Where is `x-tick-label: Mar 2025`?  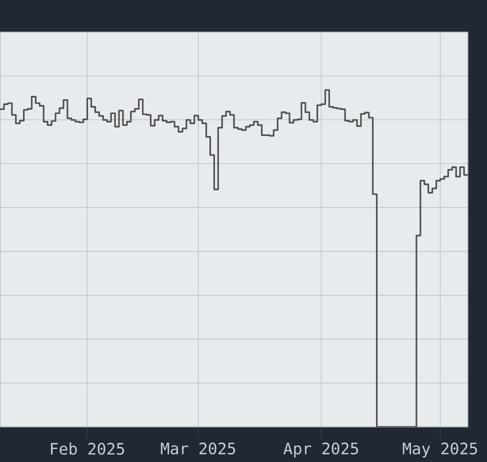
x-tick-label: Mar 2025 is located at coordinates (198, 448).